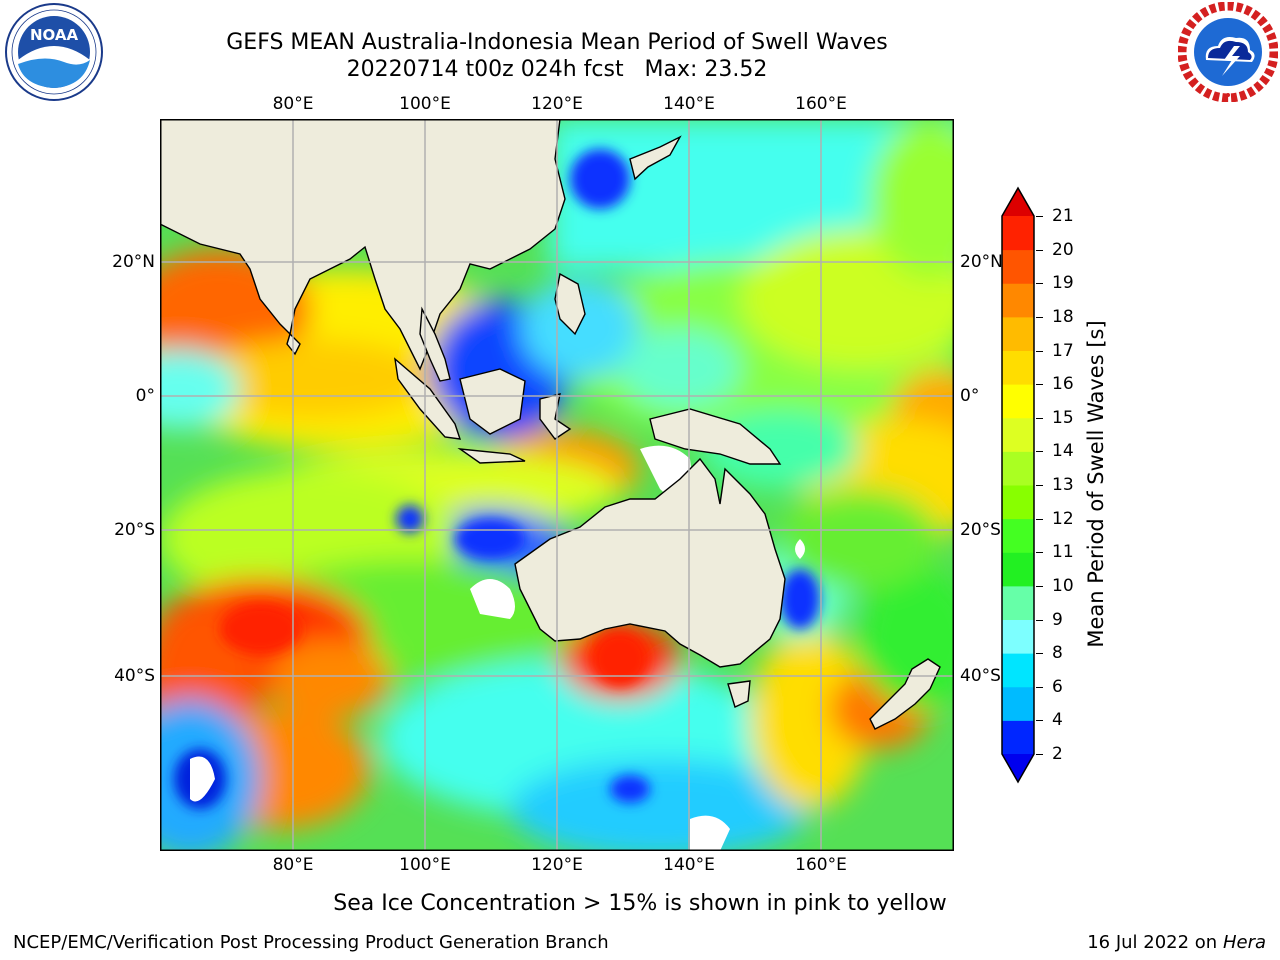 This screenshot has width=1280, height=960. What do you see at coordinates (1155, 942) in the screenshot?
I see `footer-date-text: 16 Jul 2022 on` at bounding box center [1155, 942].